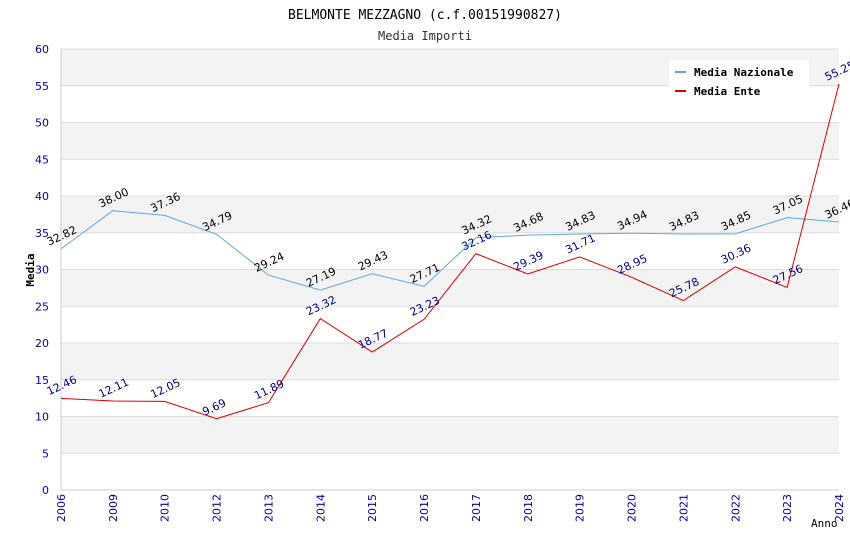  I want to click on x-tick-label: 2016, so click(424, 508).